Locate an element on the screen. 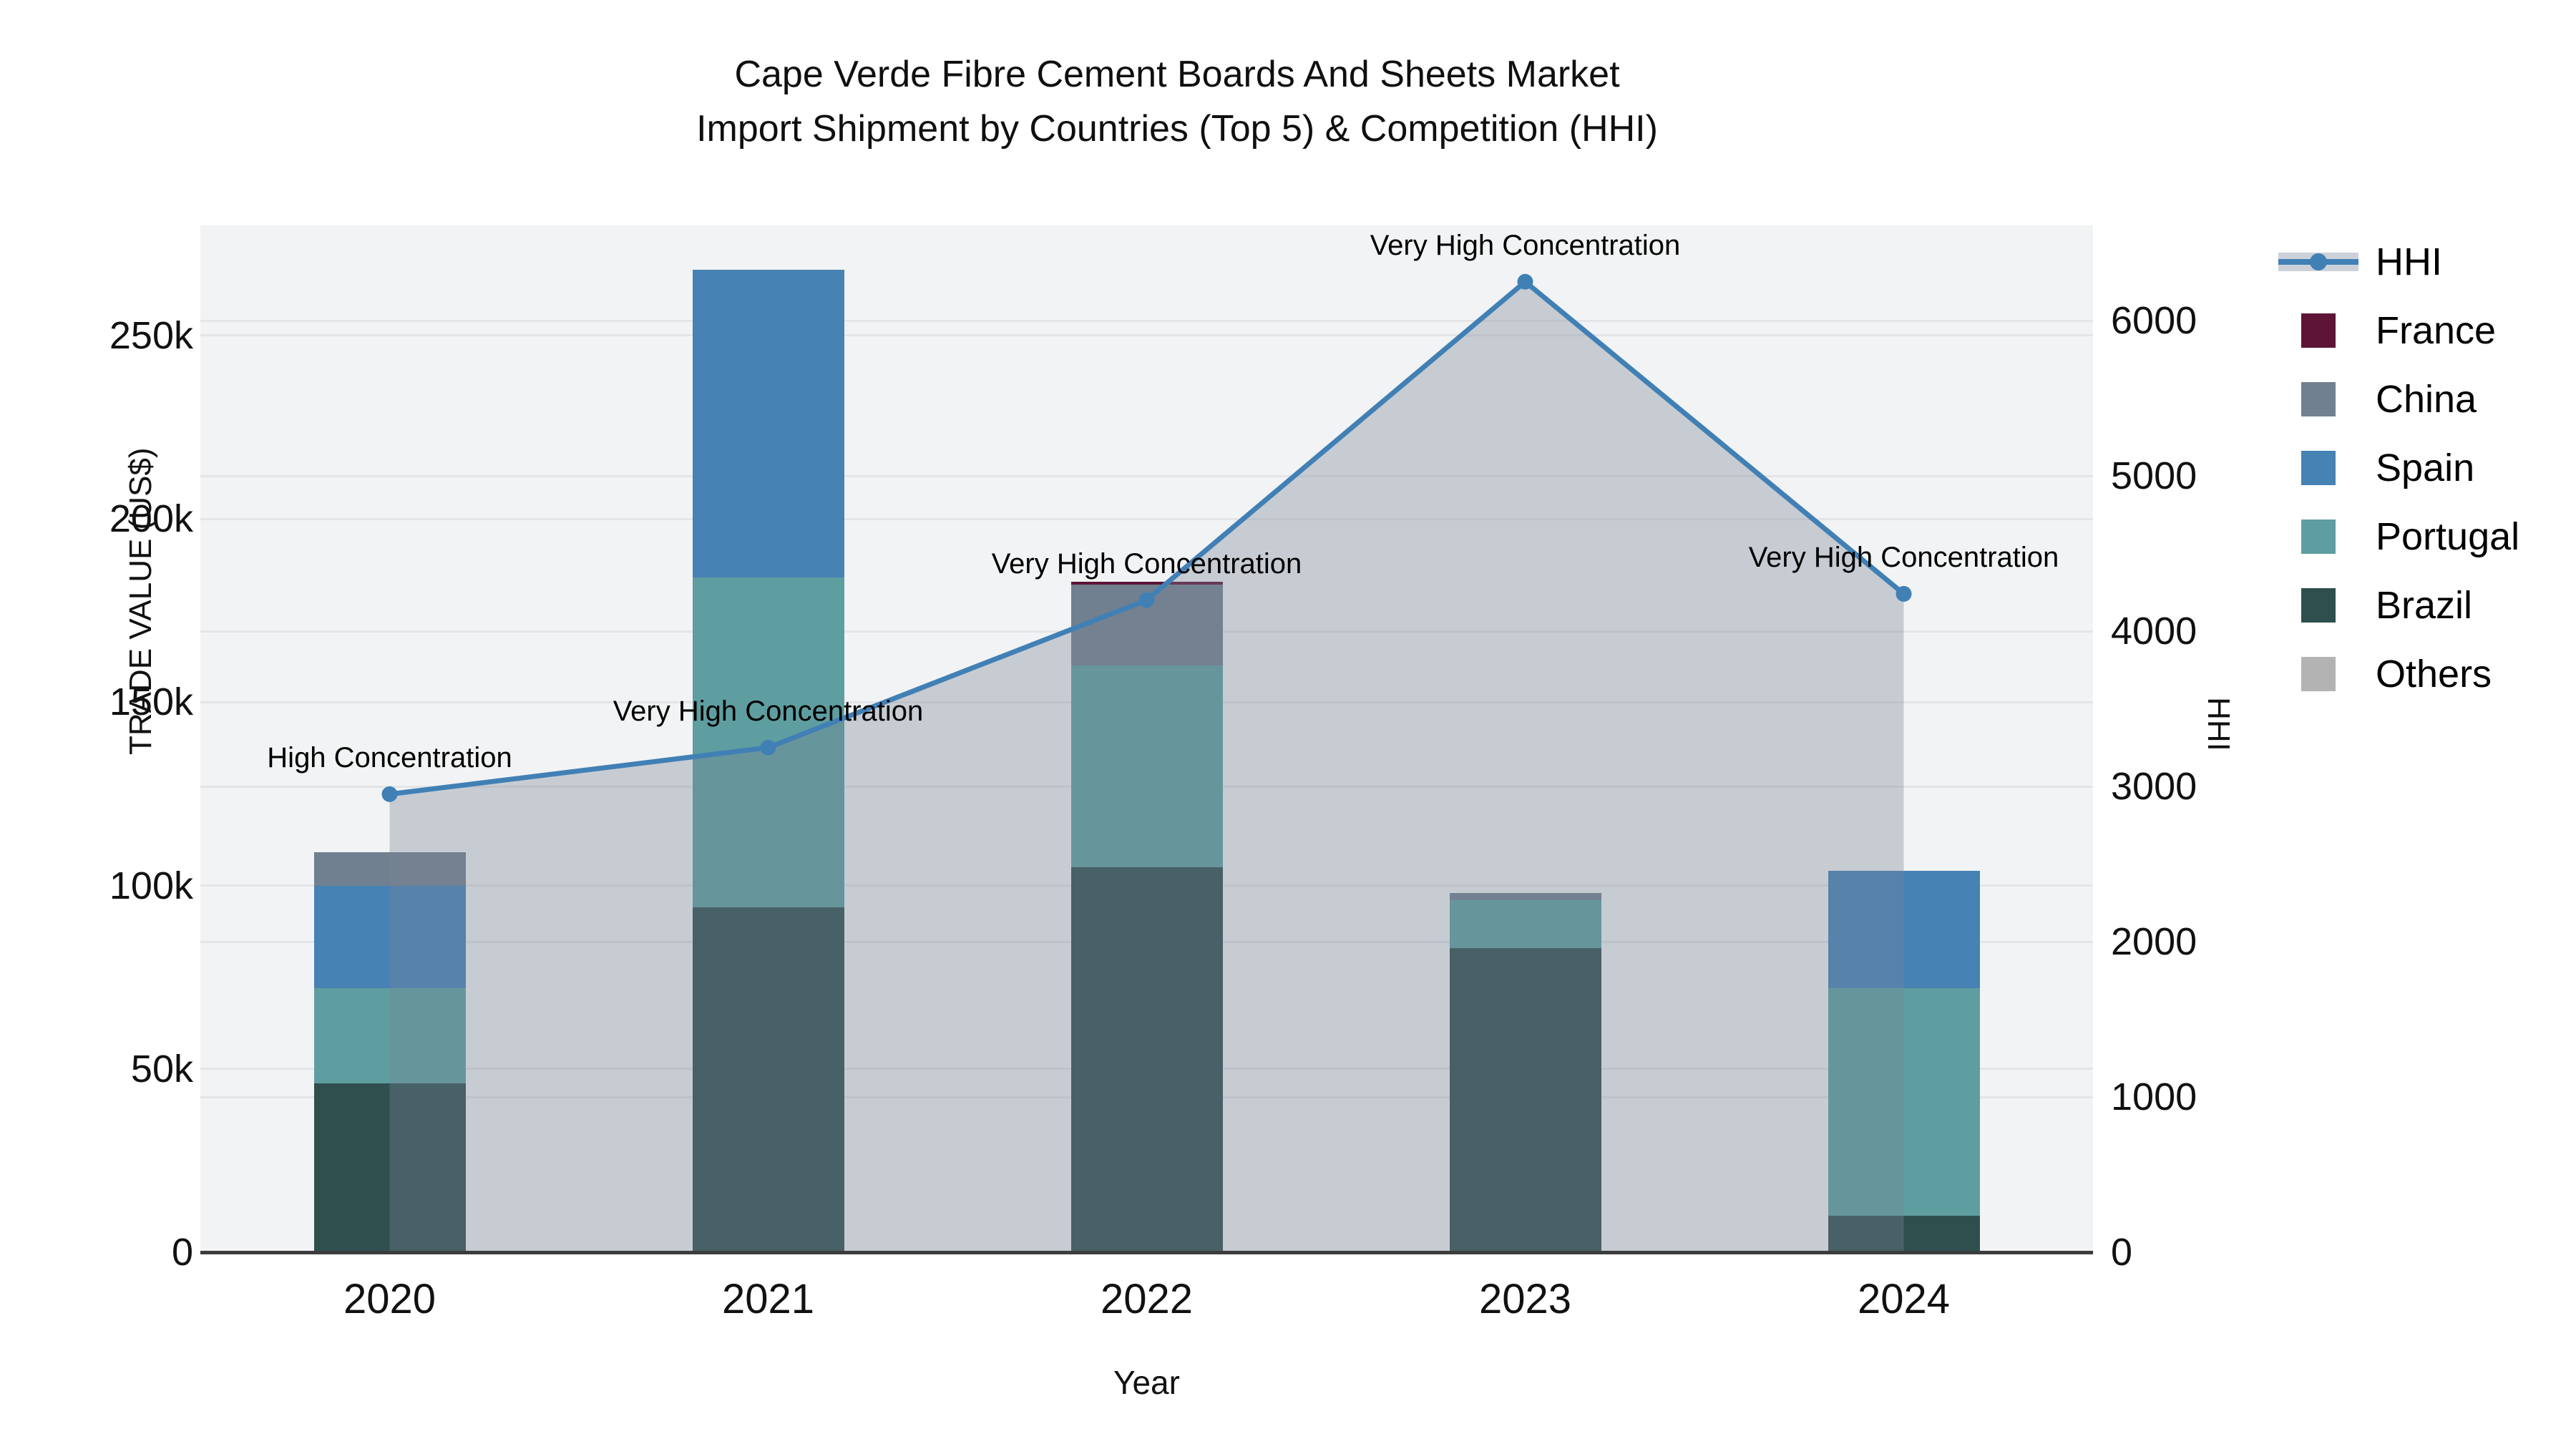 This screenshot has height=1449, width=2576. legend-swatch-others is located at coordinates (2318, 674).